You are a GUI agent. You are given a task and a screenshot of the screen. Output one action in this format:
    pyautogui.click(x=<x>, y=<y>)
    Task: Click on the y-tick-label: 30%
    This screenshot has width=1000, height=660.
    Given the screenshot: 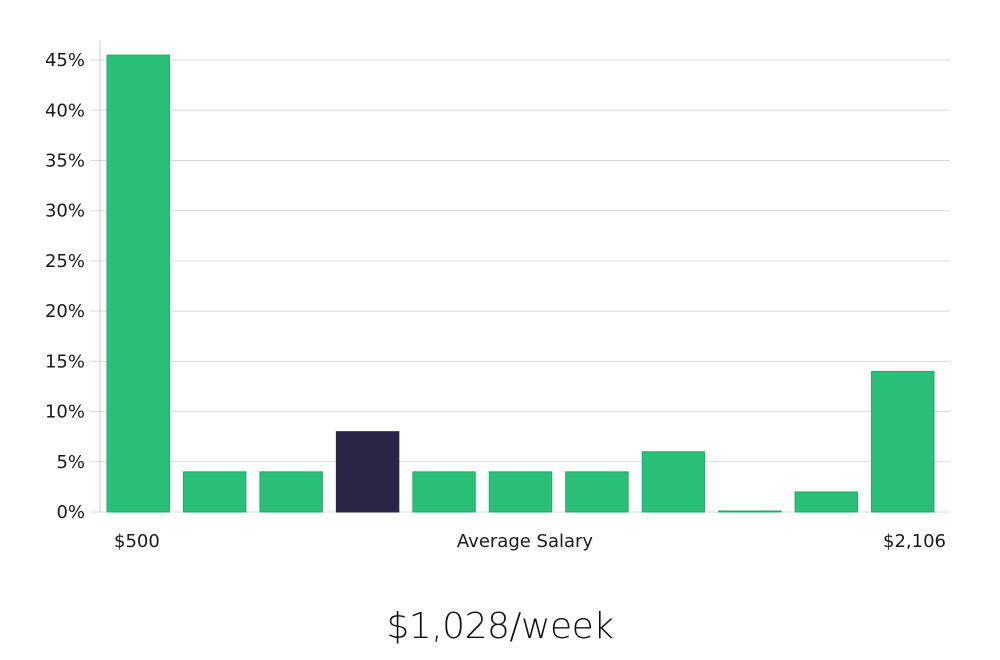 What is the action you would take?
    pyautogui.click(x=65, y=211)
    